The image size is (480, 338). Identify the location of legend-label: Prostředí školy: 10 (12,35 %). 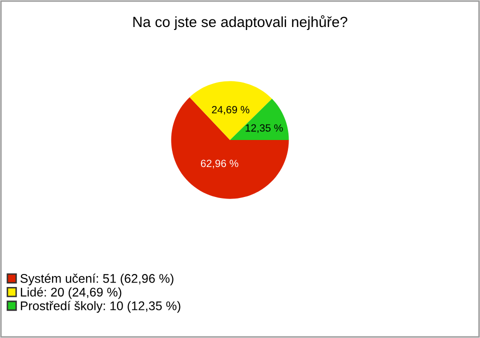
(100, 306).